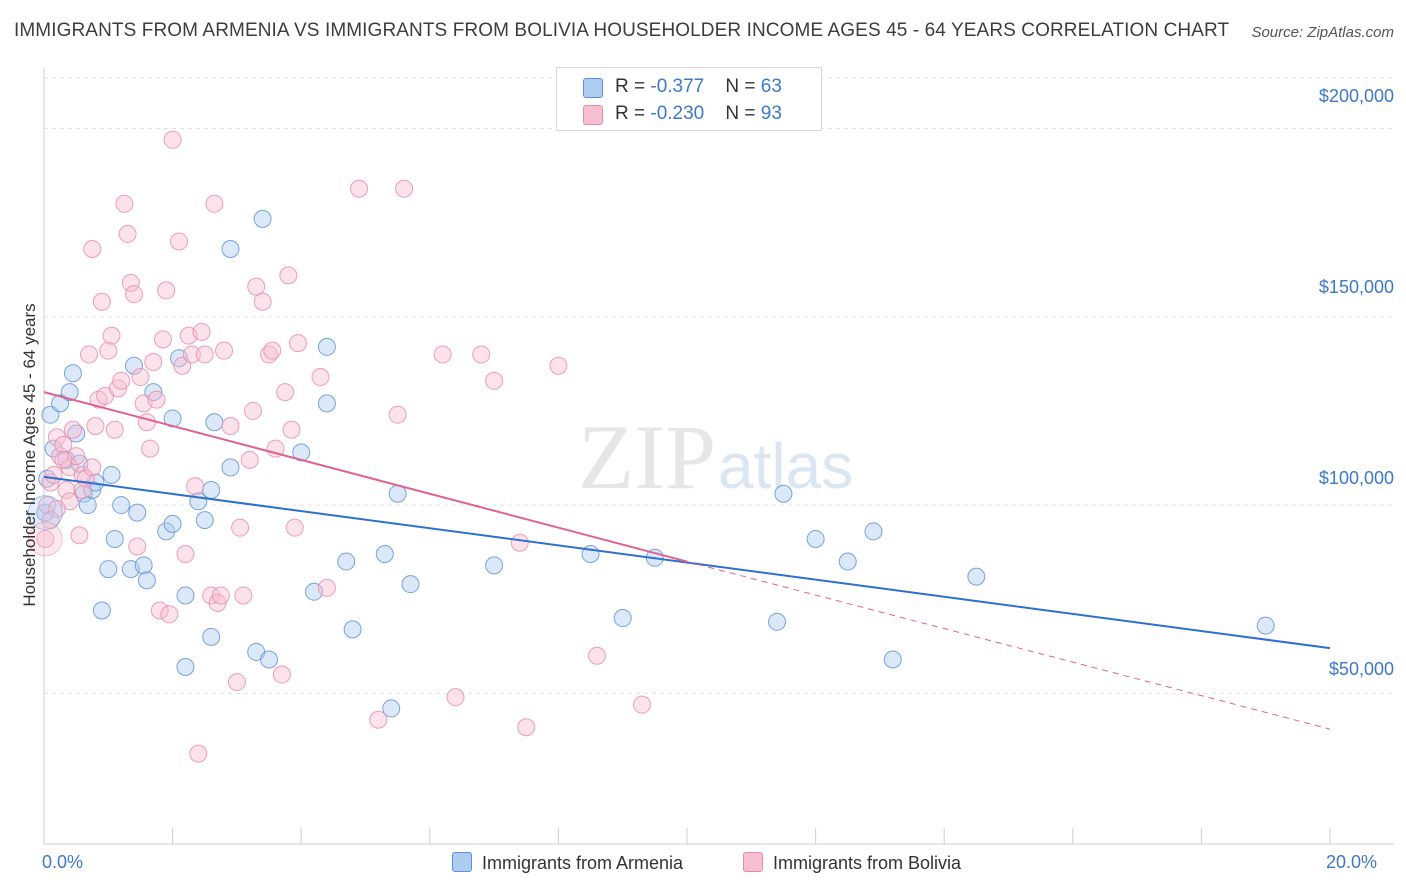  What do you see at coordinates (689, 99) in the screenshot?
I see `correlation-legend: R = -0.377 N = 63 R = -0.230 N = 93` at bounding box center [689, 99].